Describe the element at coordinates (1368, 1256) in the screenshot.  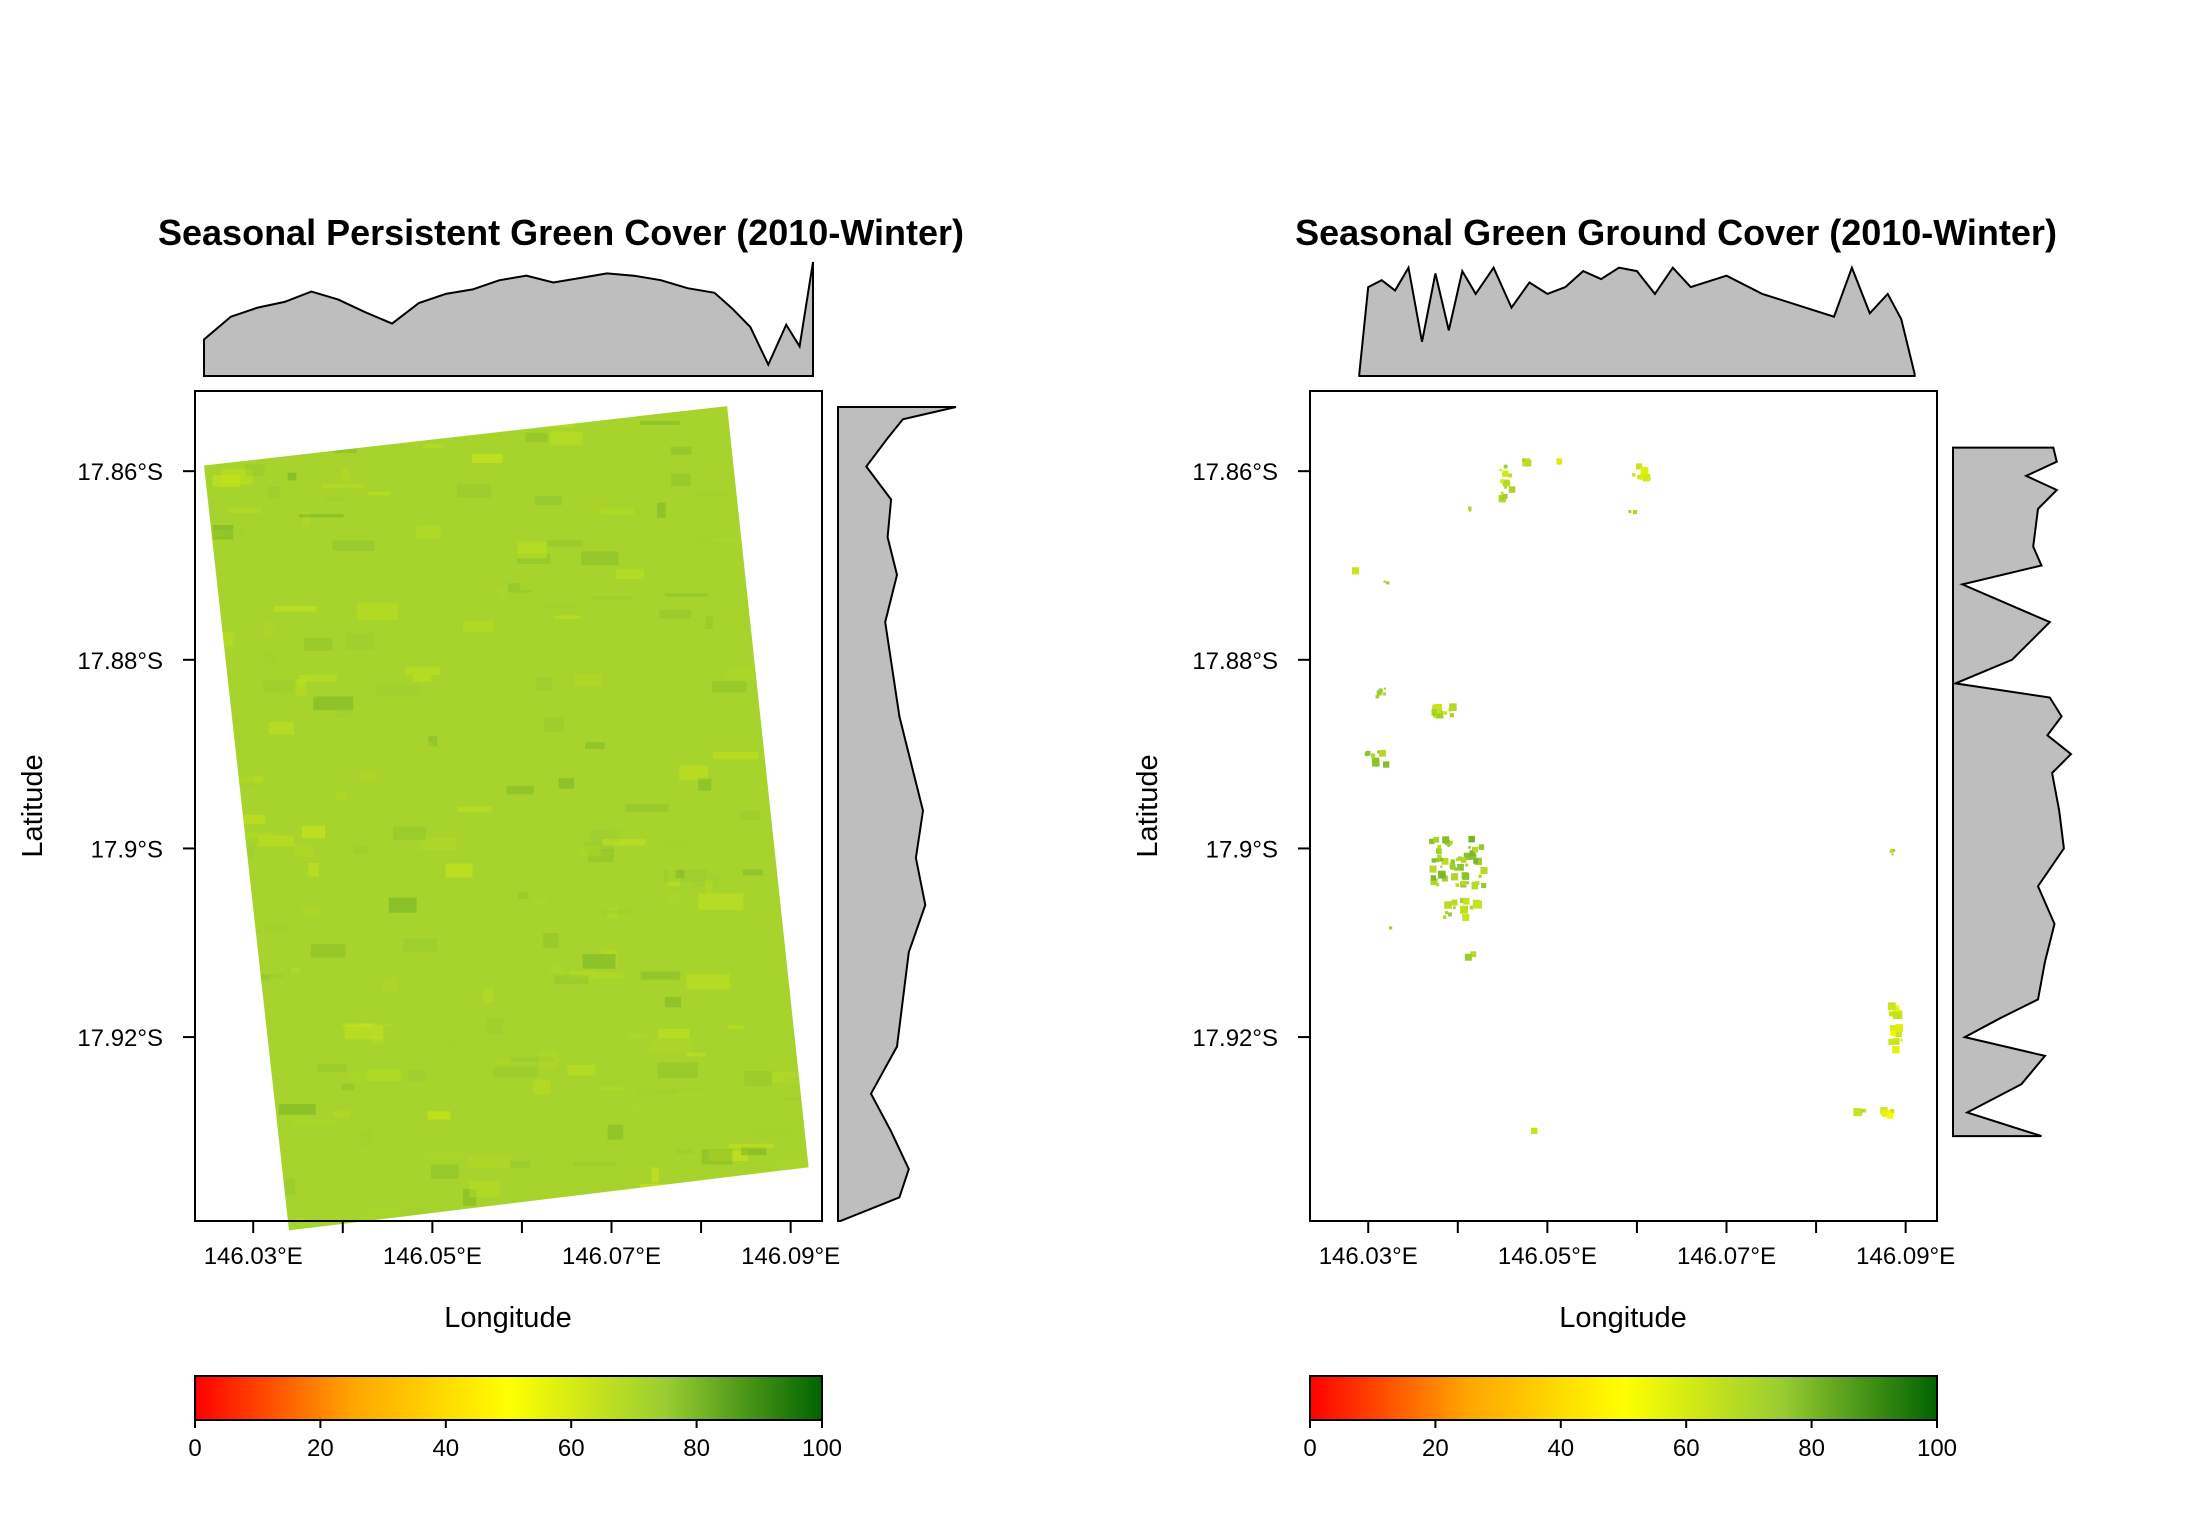
I see `x-tick-label: 146.03°E` at that location.